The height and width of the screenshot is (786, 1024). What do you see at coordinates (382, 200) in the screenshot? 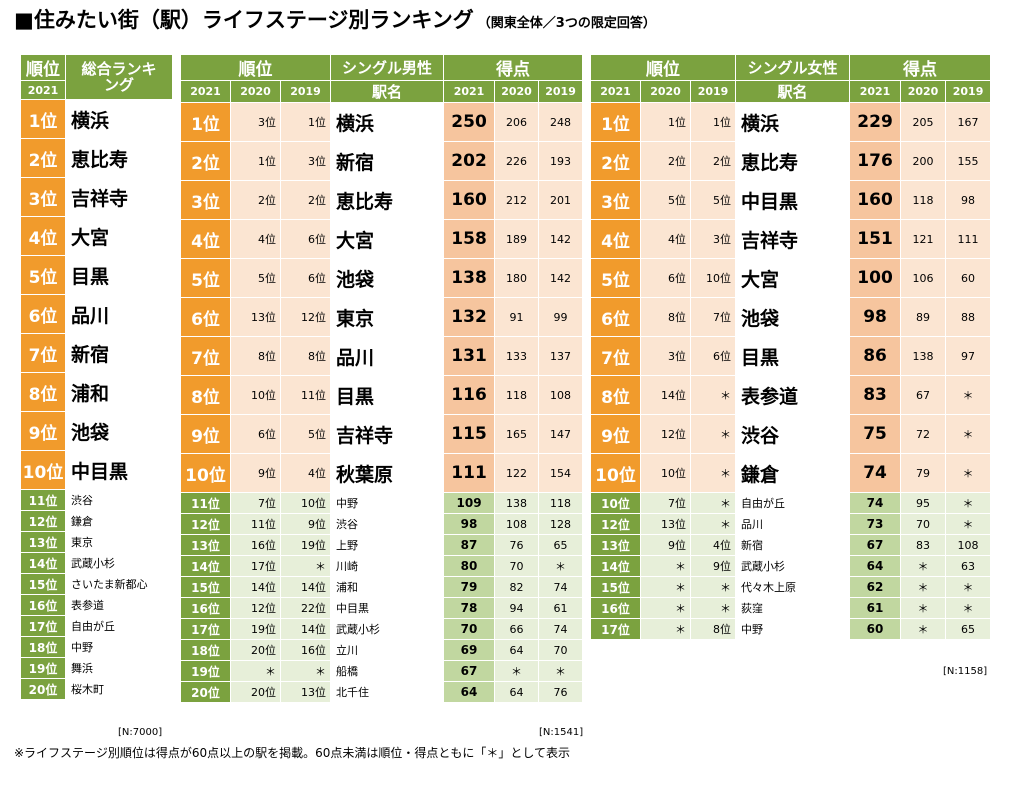
I see `table-row: 3位 2位 2位 恵比寿 160 212 201` at bounding box center [382, 200].